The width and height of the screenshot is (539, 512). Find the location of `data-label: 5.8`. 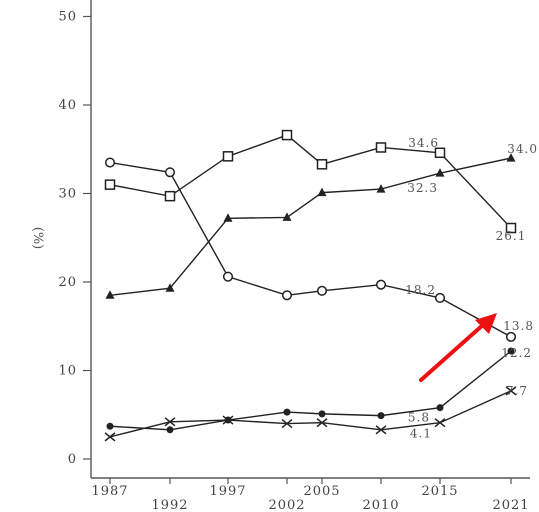

data-label: 5.8 is located at coordinates (419, 418).